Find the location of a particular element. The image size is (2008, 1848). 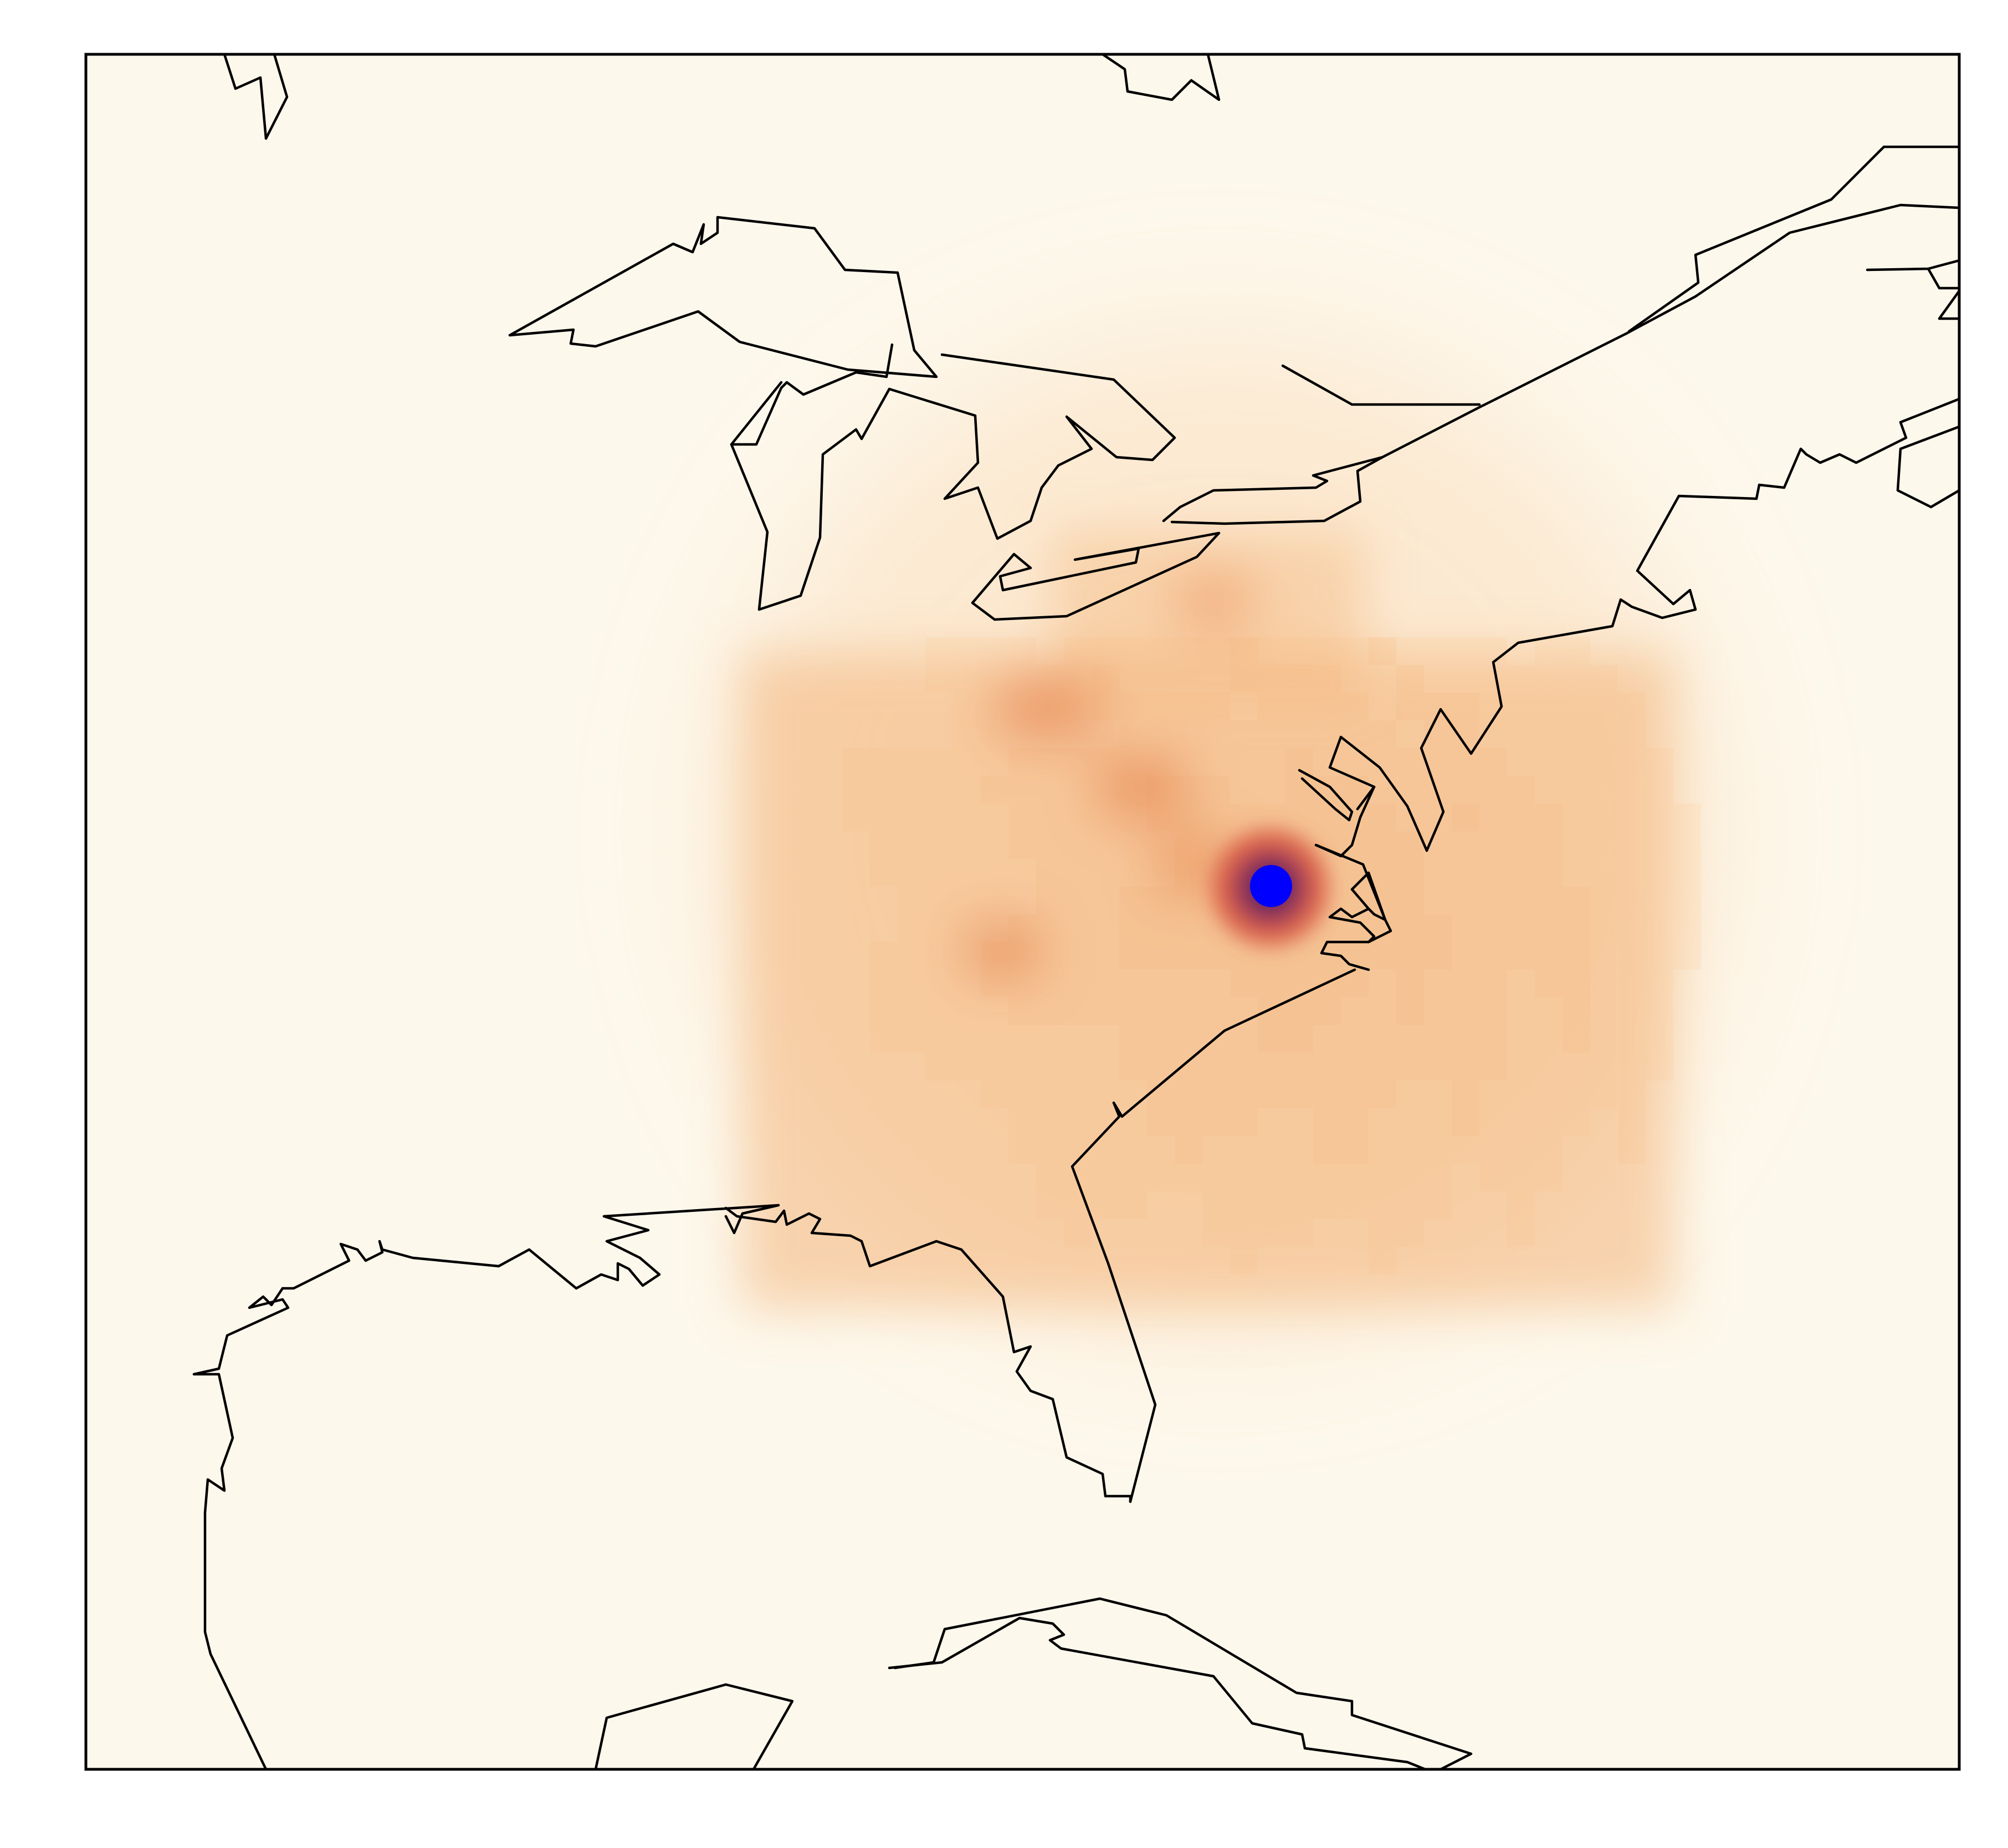

location-marker is located at coordinates (1271, 886).